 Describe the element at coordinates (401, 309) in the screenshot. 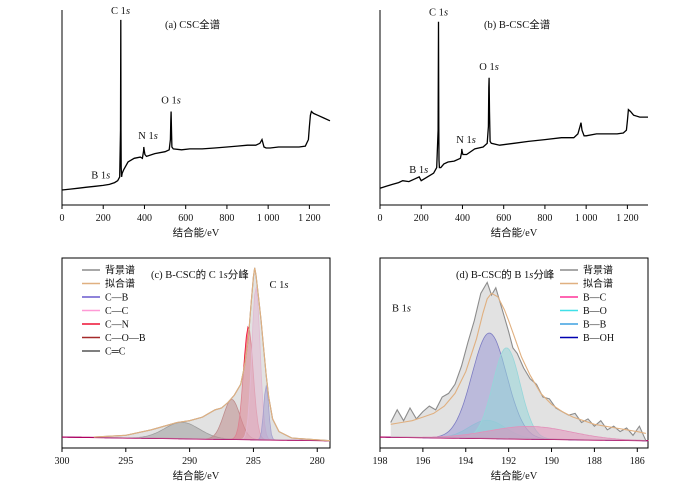

I see `peak-label: B 1s` at that location.